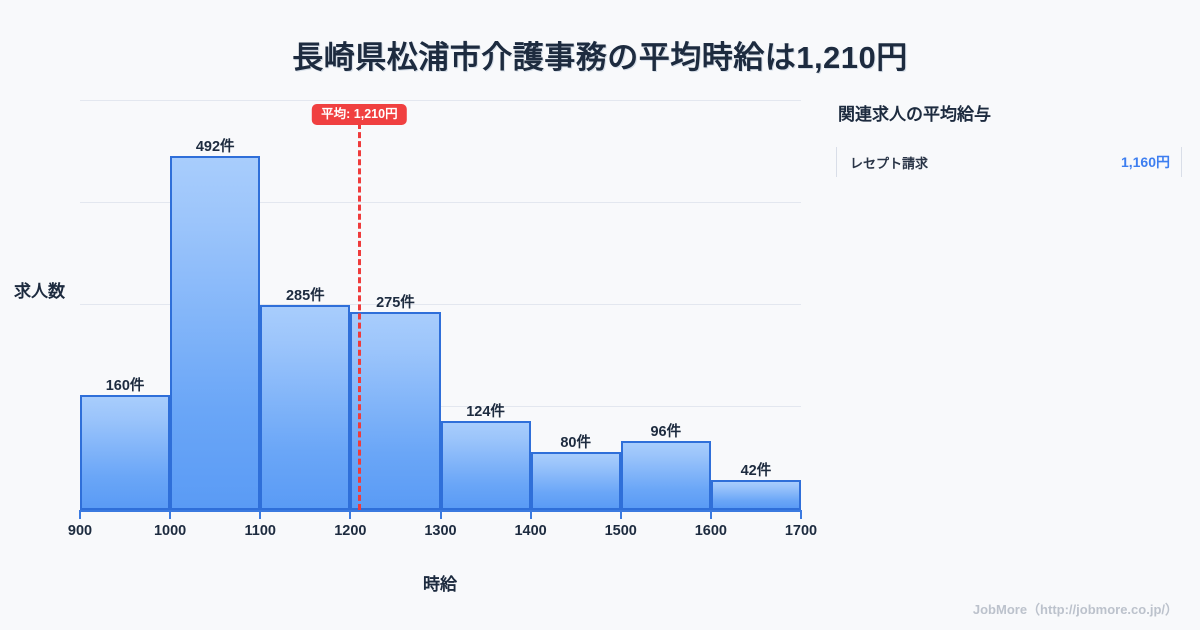 The width and height of the screenshot is (1200, 630). What do you see at coordinates (756, 470) in the screenshot?
I see `bar-value-label: 42件` at bounding box center [756, 470].